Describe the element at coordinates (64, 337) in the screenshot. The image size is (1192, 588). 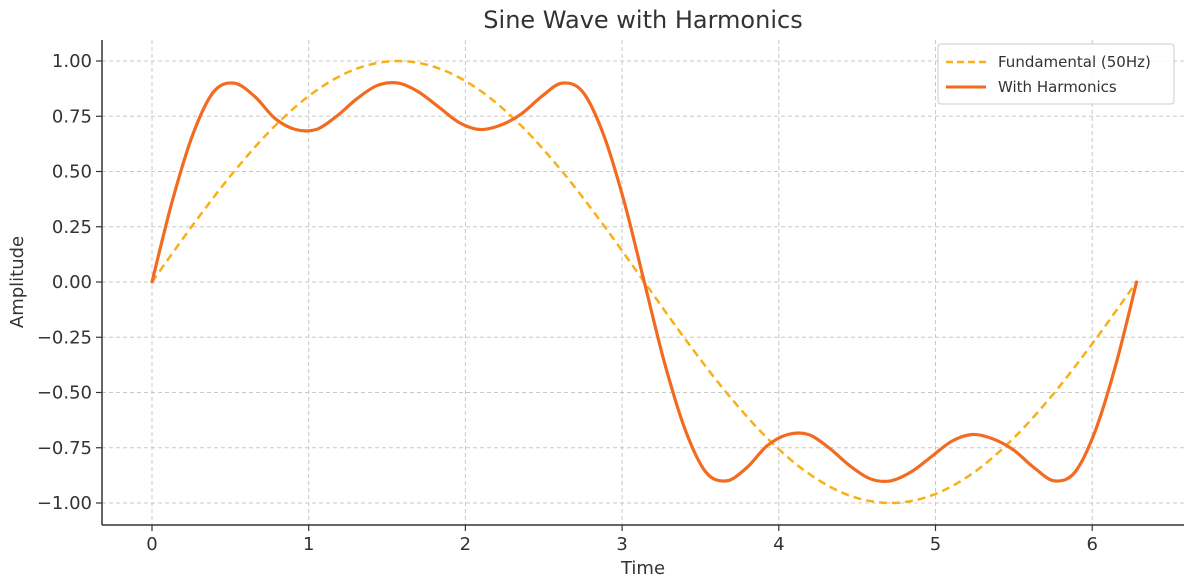
I see `y-tick-label: −0.25` at that location.